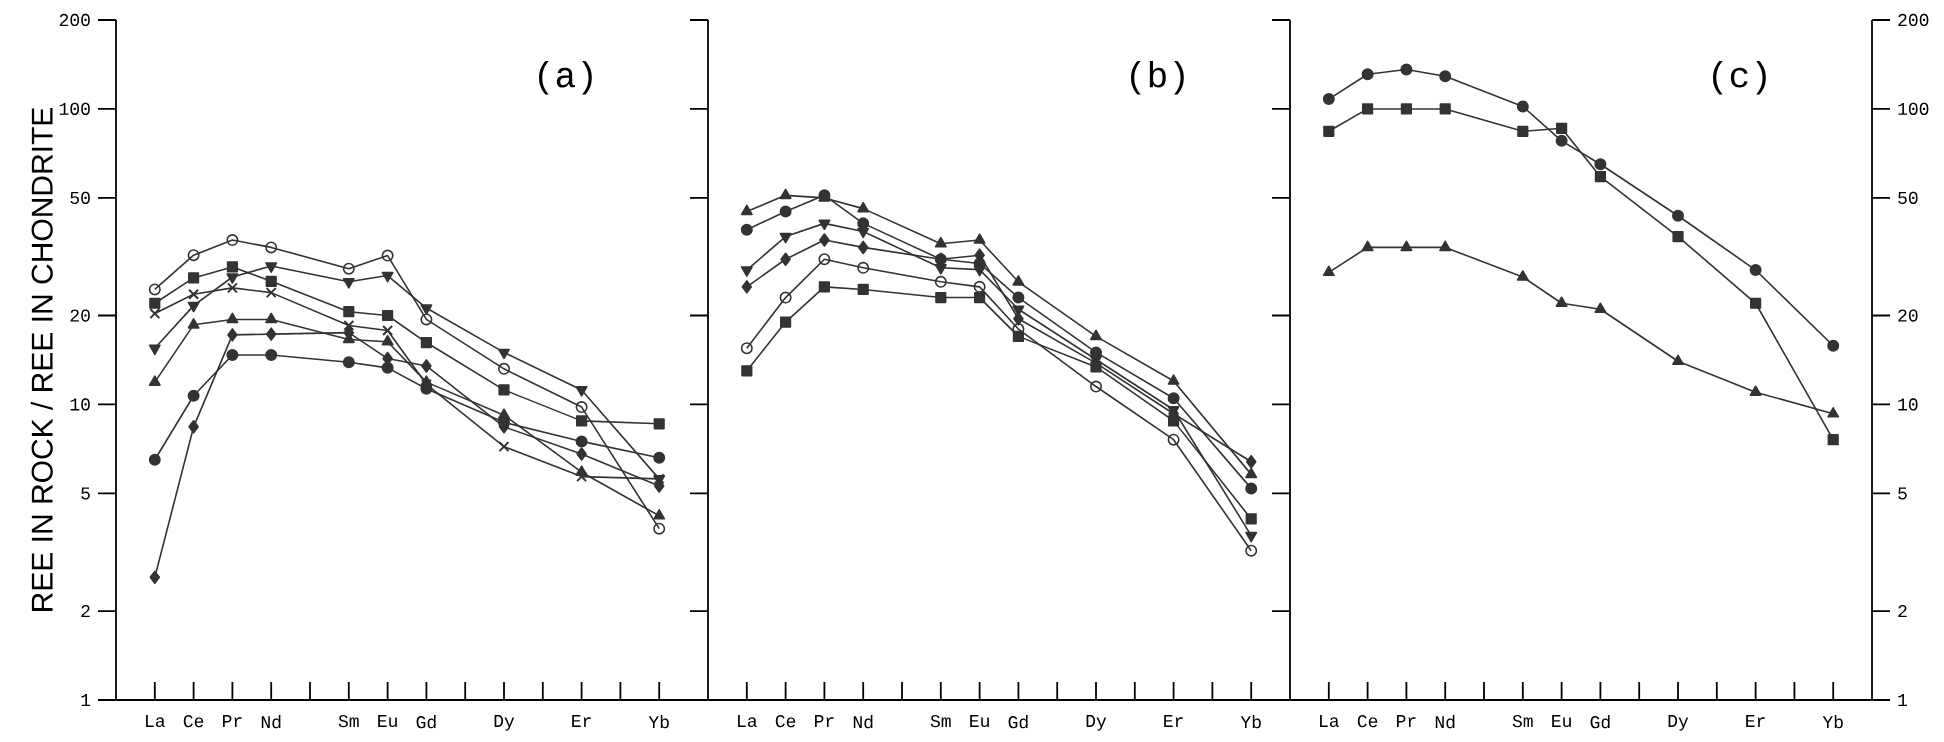 The width and height of the screenshot is (1944, 742). What do you see at coordinates (41, 359) in the screenshot?
I see `y-axis-title: REE IN ROCK / REE IN CHONDRITE` at bounding box center [41, 359].